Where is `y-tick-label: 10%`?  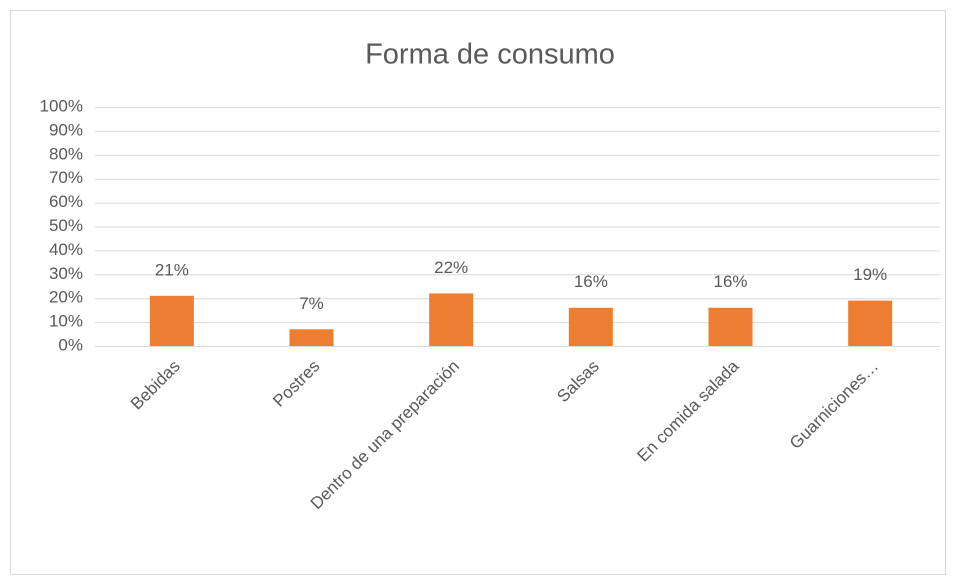
y-tick-label: 10% is located at coordinates (66, 321).